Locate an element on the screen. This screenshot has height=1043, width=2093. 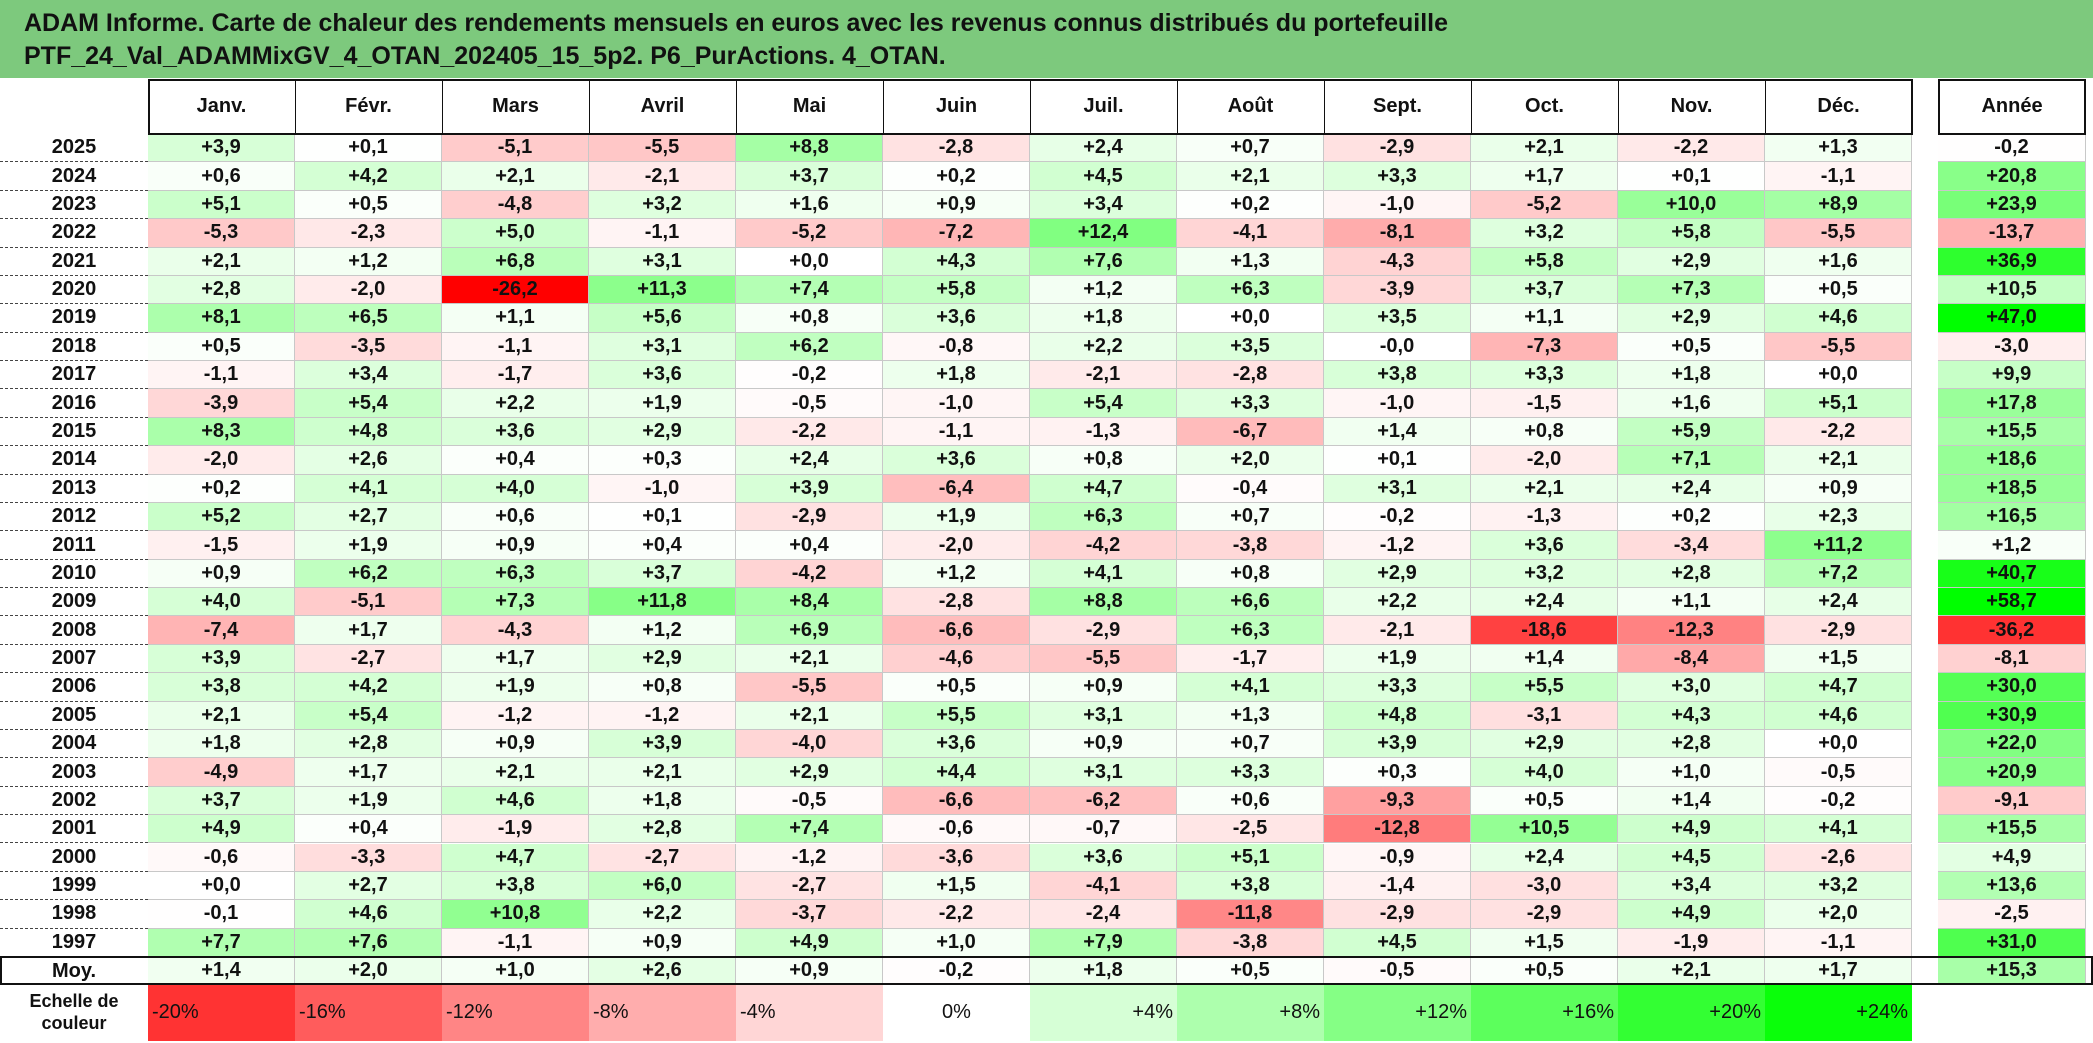
month-value-cell: +2,2 is located at coordinates (515, 403).